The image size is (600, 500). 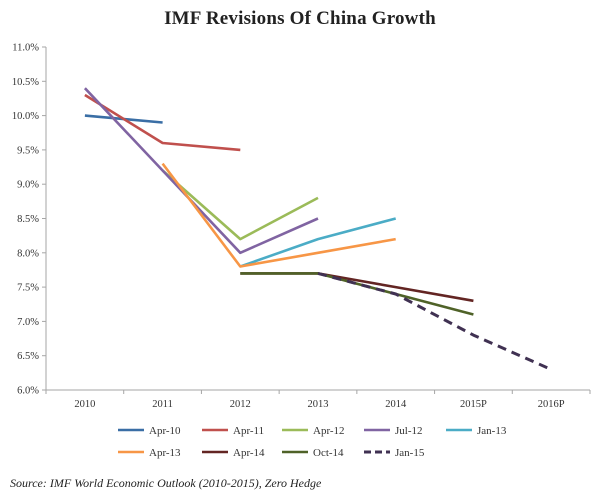 I want to click on x-tick-label: 2014, so click(x=396, y=404).